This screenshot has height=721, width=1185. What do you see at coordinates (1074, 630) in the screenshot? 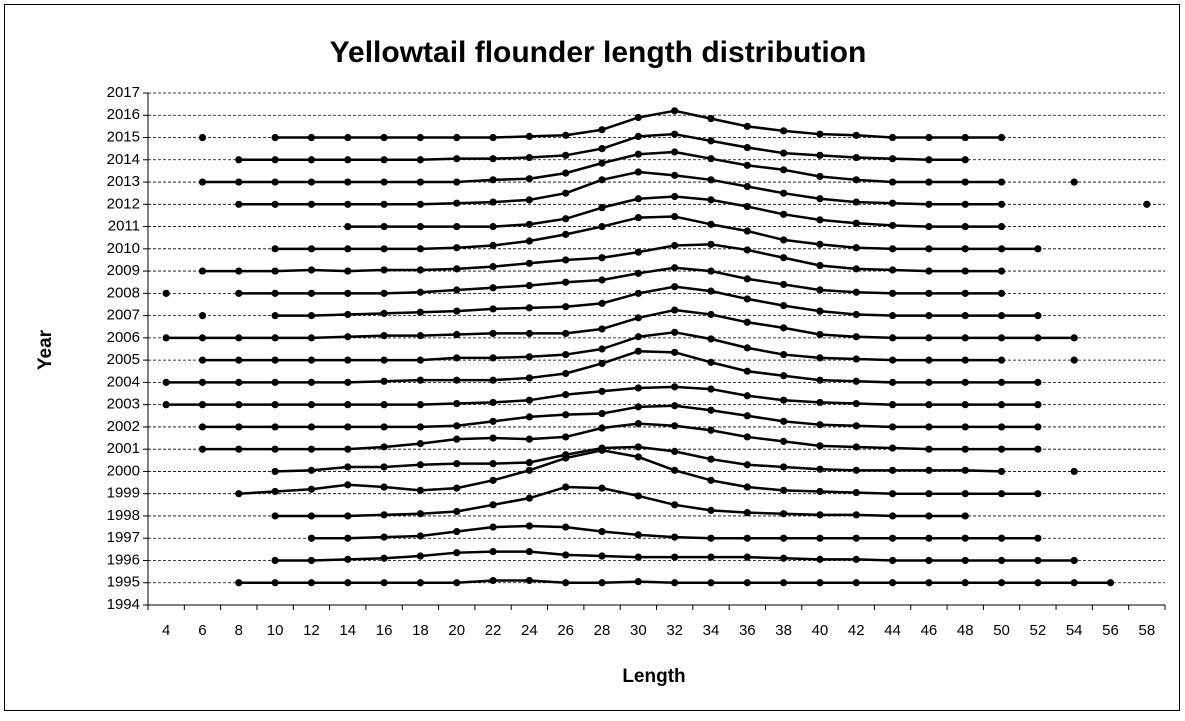
I see `x-tick-label: 54` at bounding box center [1074, 630].